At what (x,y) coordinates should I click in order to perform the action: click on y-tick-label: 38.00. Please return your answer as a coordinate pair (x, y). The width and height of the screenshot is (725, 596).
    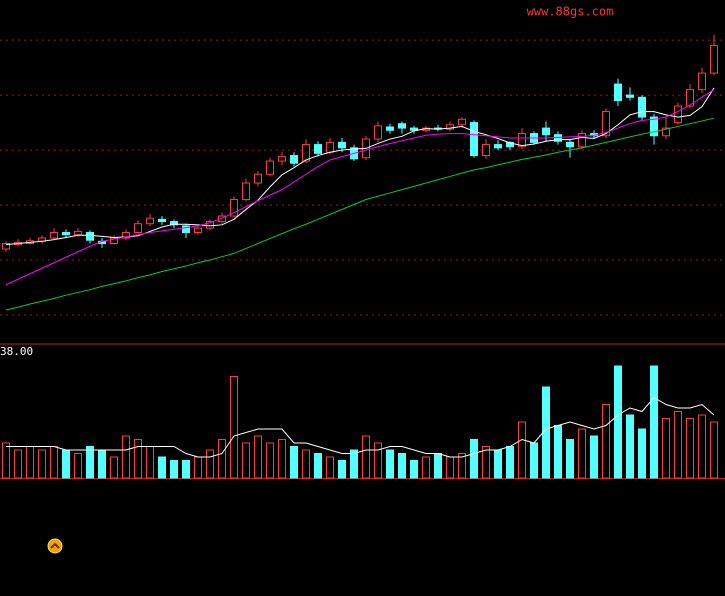
    Looking at the image, I should click on (16, 351).